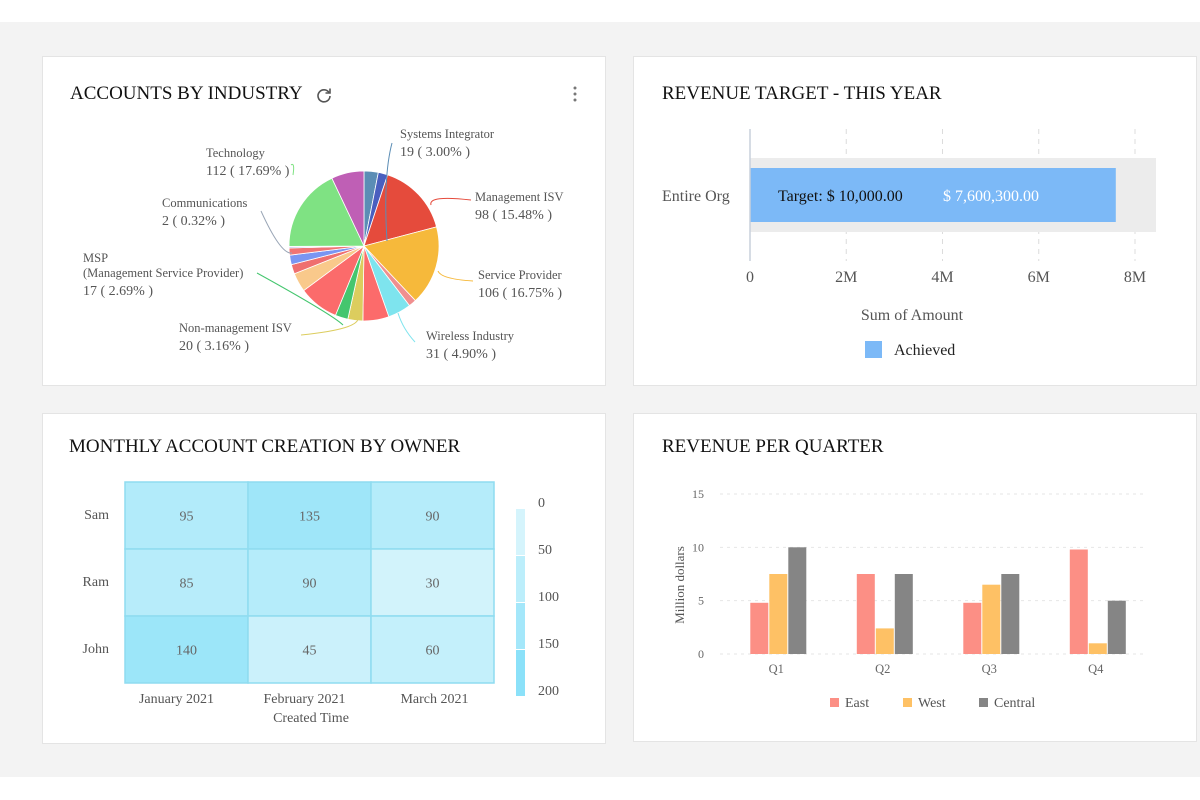  I want to click on legend-swatch-east, so click(834, 702).